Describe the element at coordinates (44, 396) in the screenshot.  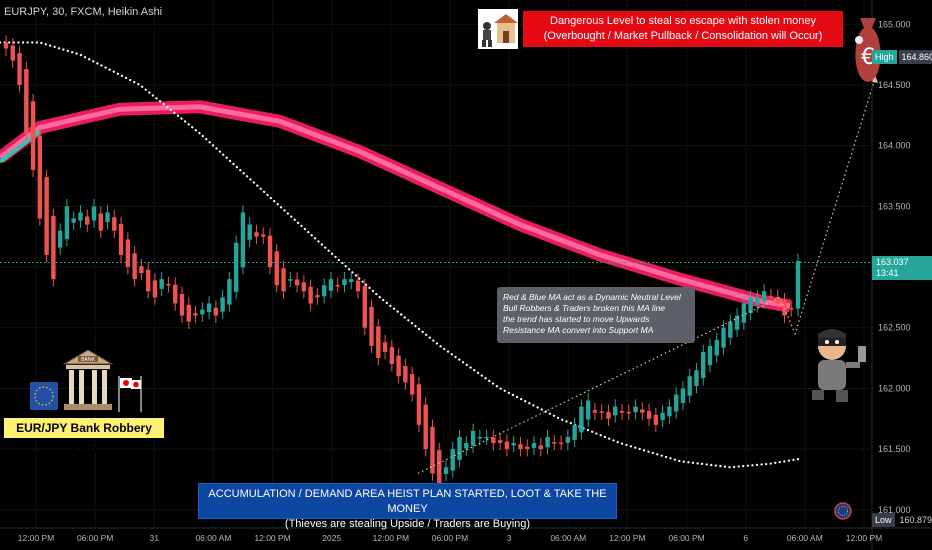
I see `eu-flag-icon` at that location.